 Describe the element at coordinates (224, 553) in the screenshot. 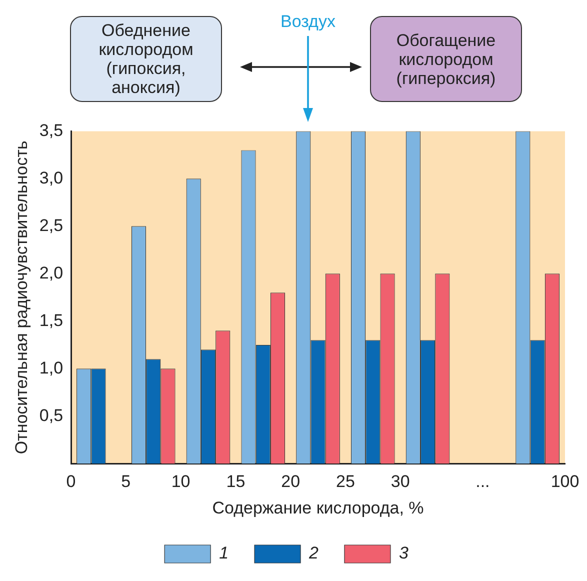

I see `legend-label: 1` at that location.